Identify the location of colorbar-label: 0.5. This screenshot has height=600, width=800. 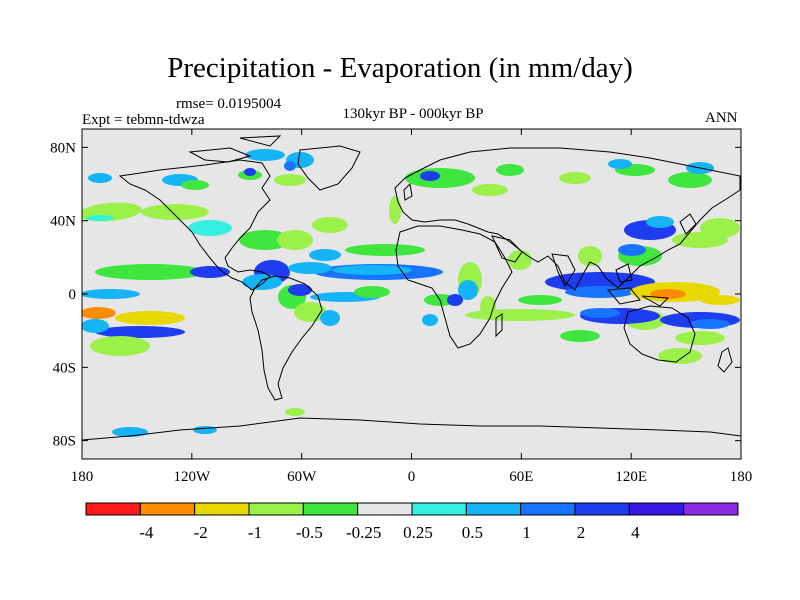
(472, 532).